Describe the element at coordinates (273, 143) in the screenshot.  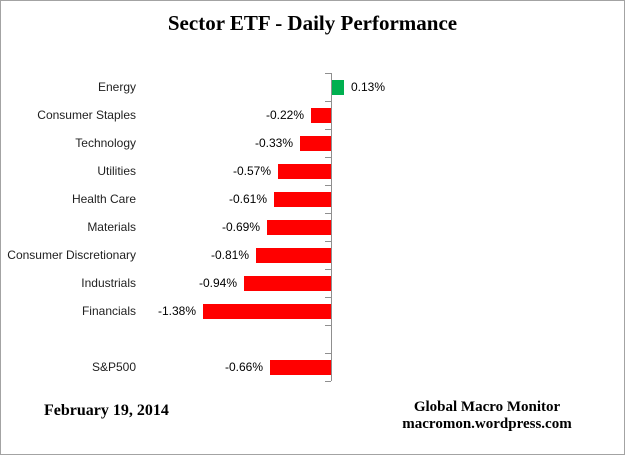
I see `data-label: -0.33%` at that location.